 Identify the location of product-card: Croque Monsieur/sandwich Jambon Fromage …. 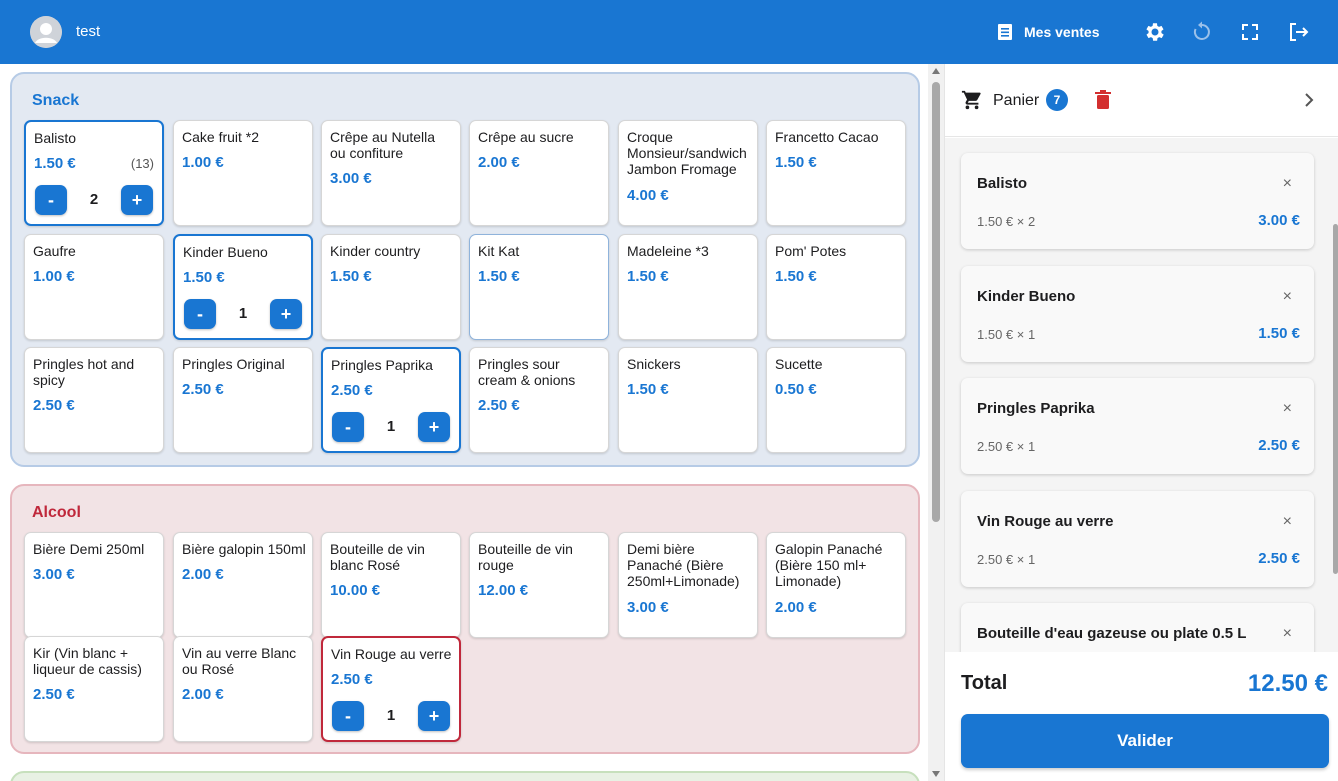
(688, 173).